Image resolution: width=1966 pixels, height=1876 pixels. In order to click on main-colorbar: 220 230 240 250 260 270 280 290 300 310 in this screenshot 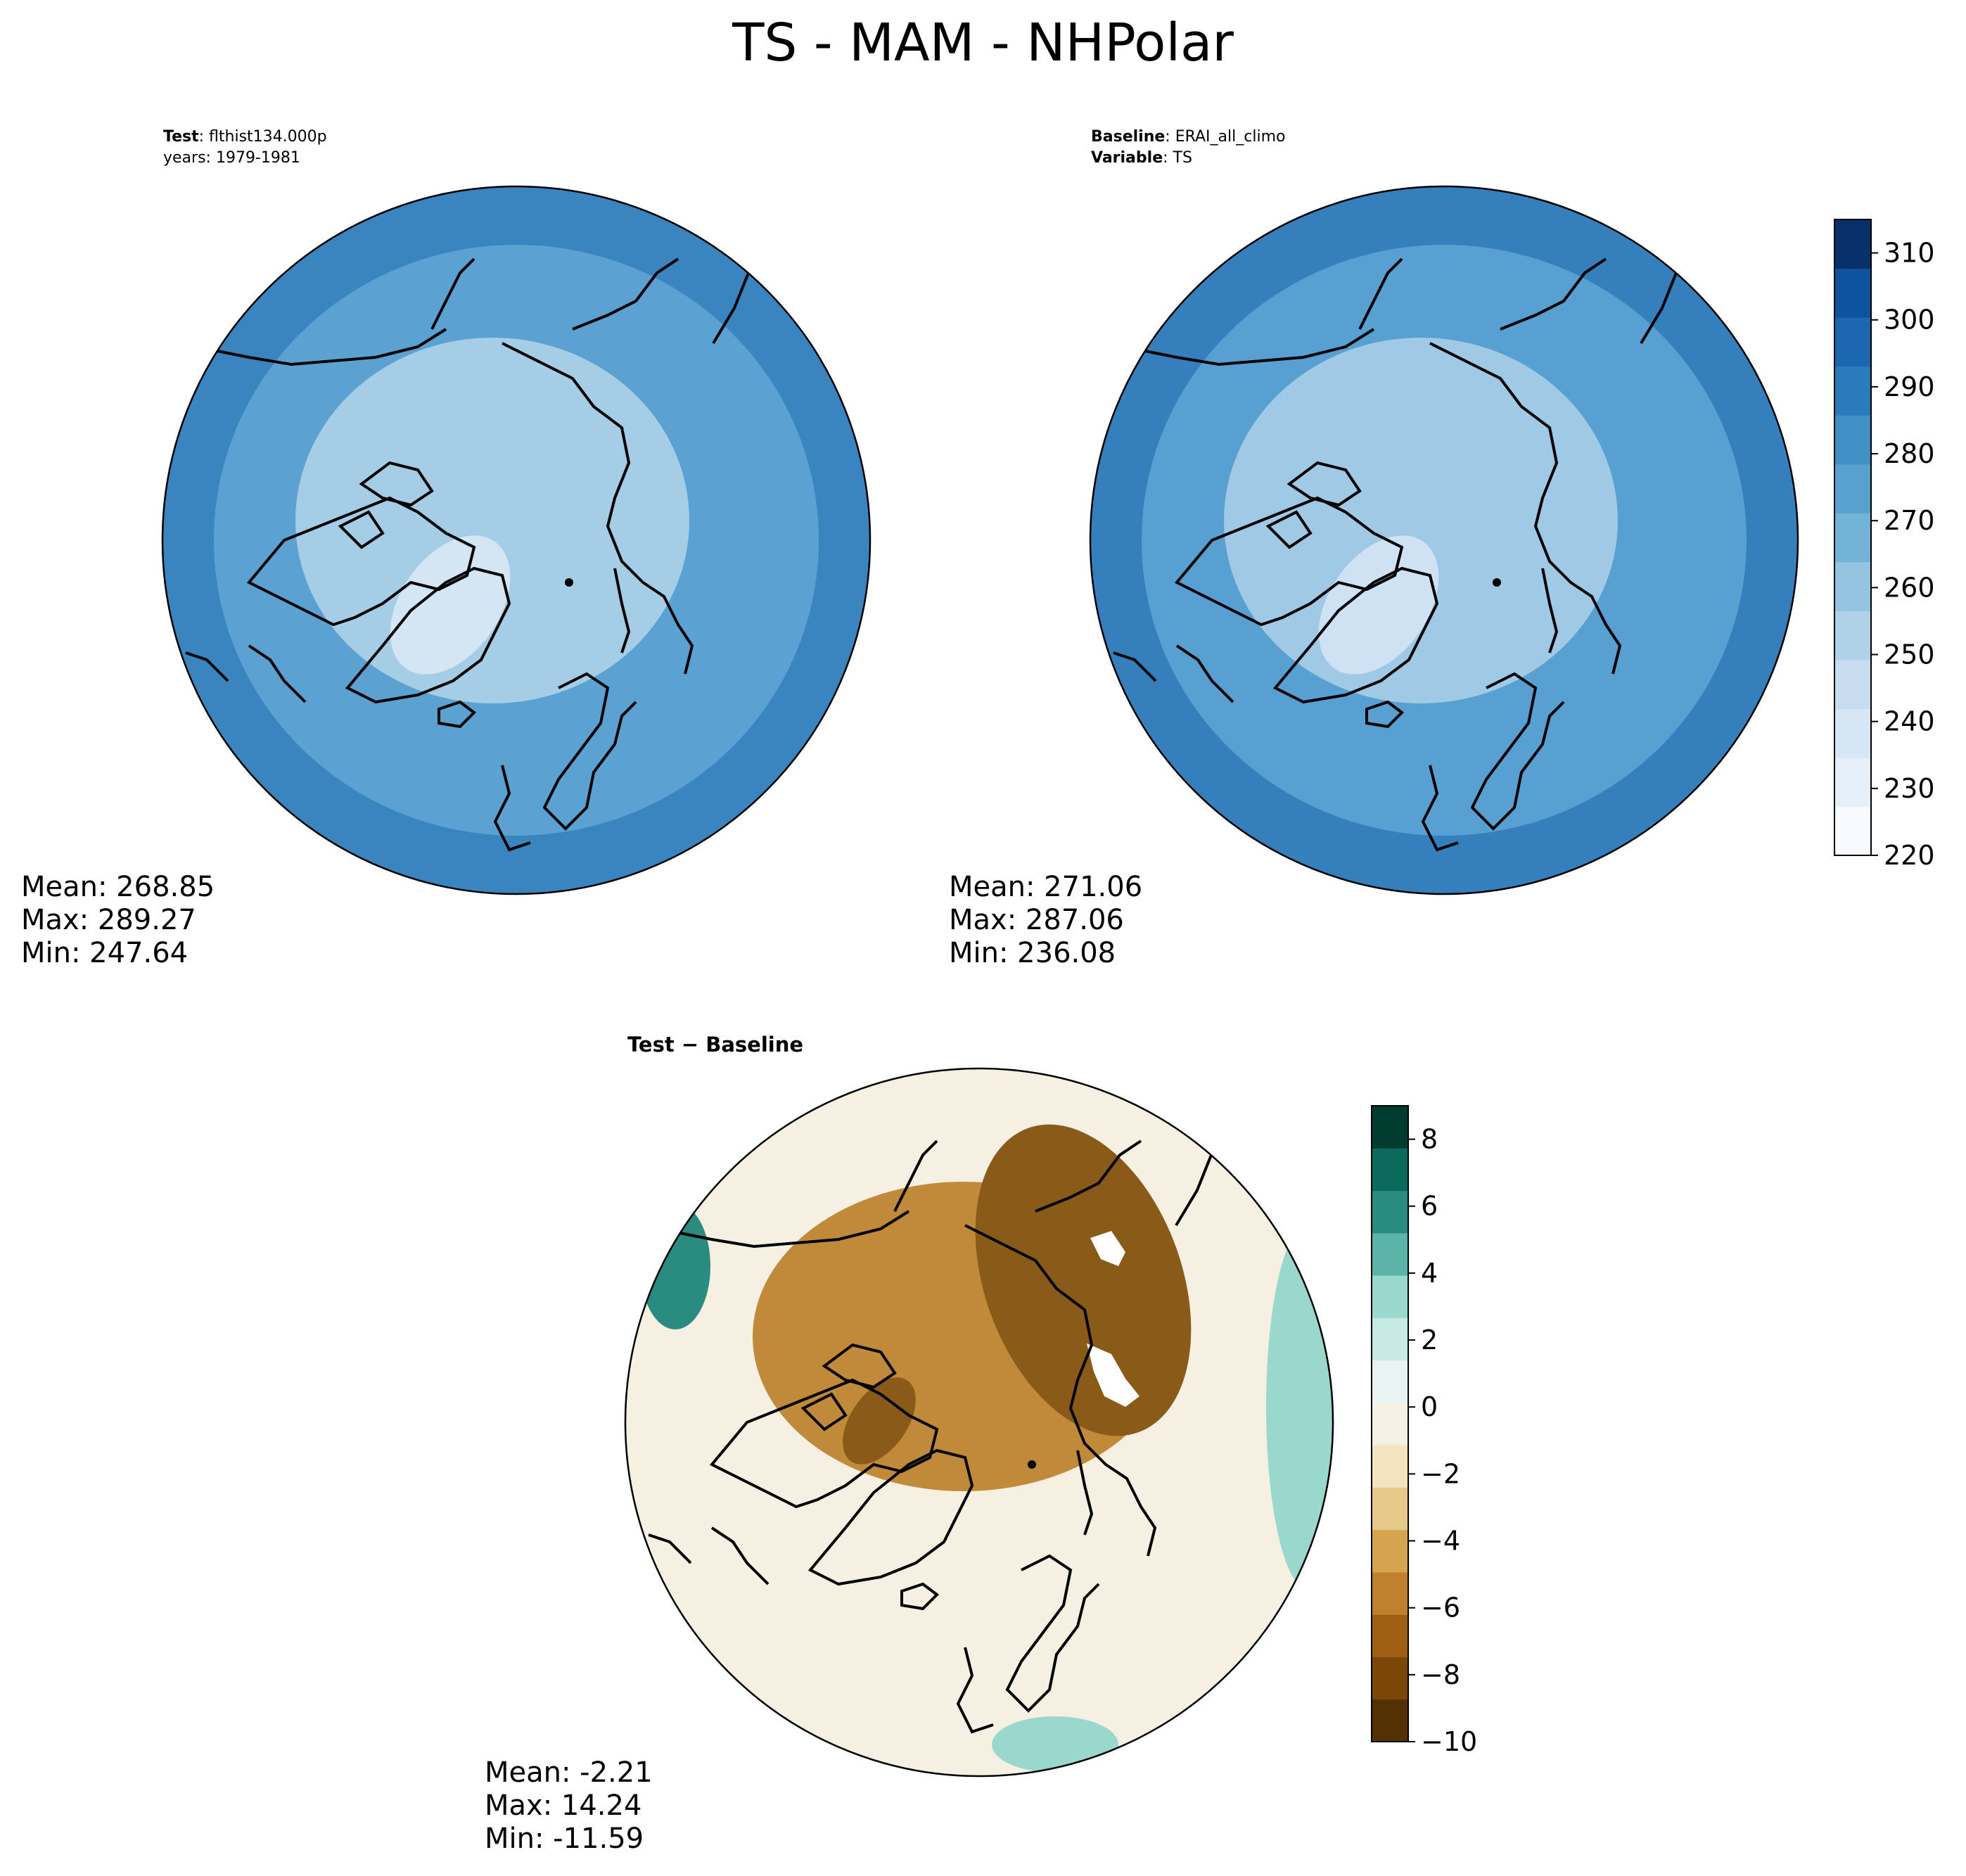, I will do `click(1884, 545)`.